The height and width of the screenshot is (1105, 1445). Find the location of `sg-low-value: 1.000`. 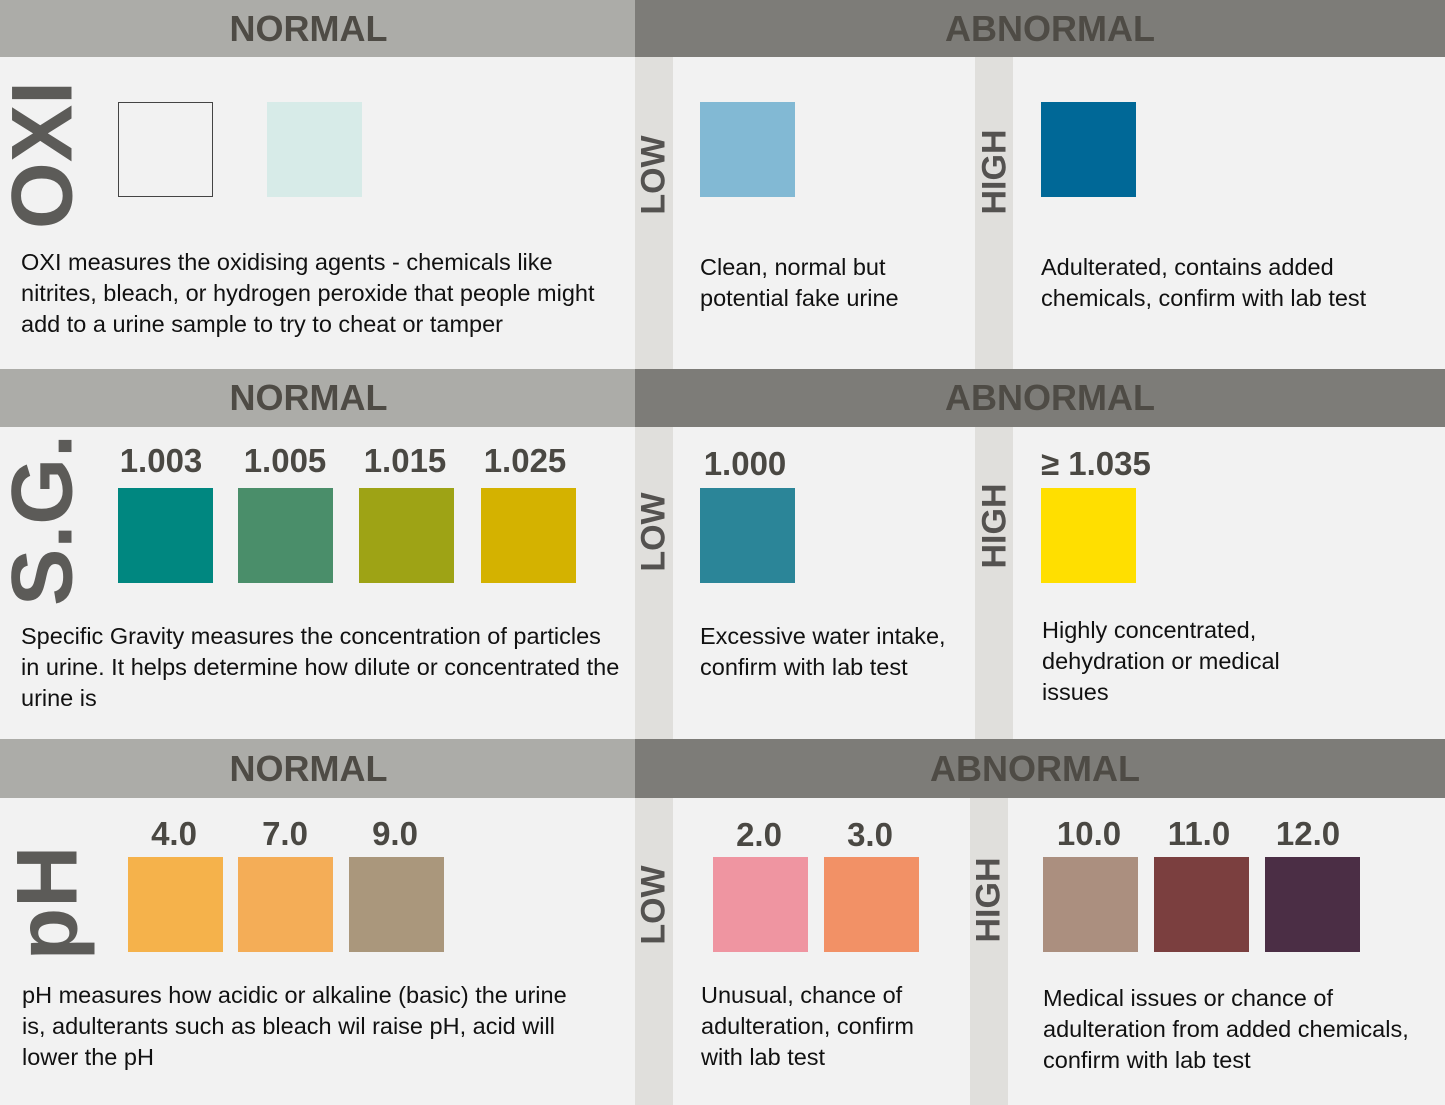

sg-low-value: 1.000 is located at coordinates (745, 463).